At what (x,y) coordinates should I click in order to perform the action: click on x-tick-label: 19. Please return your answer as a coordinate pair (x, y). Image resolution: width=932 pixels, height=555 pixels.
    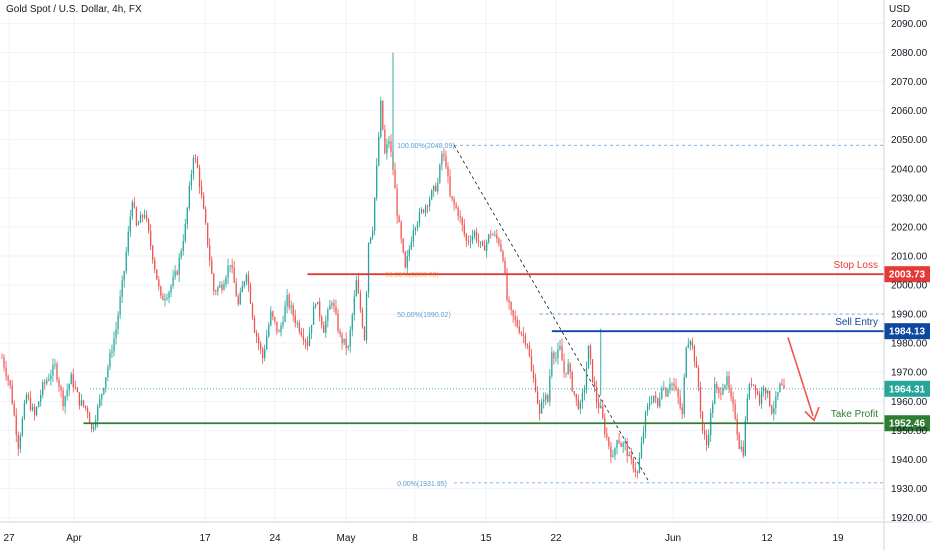
    Looking at the image, I should click on (838, 538).